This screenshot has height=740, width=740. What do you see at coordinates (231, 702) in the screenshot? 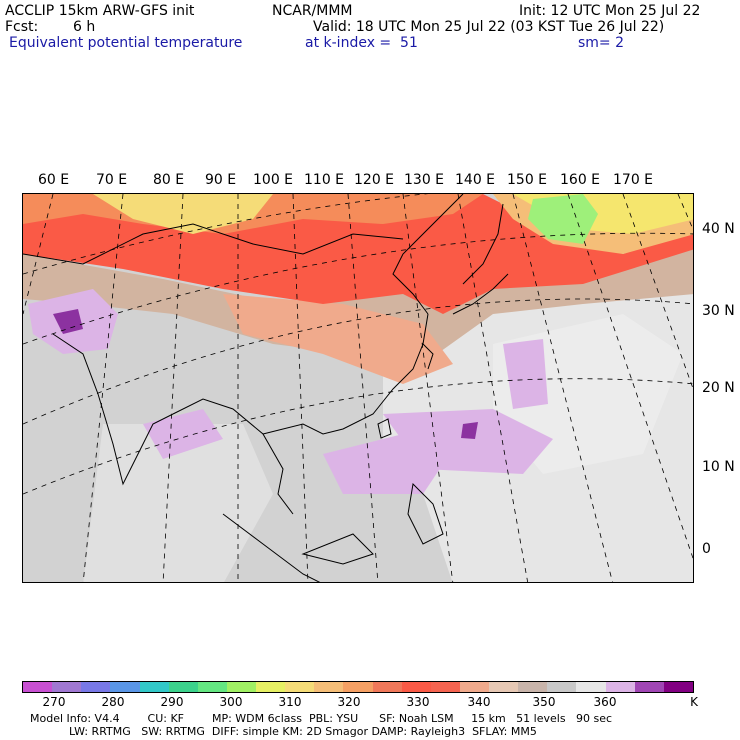
I see `colorbar-tick-label: 300` at bounding box center [231, 702].